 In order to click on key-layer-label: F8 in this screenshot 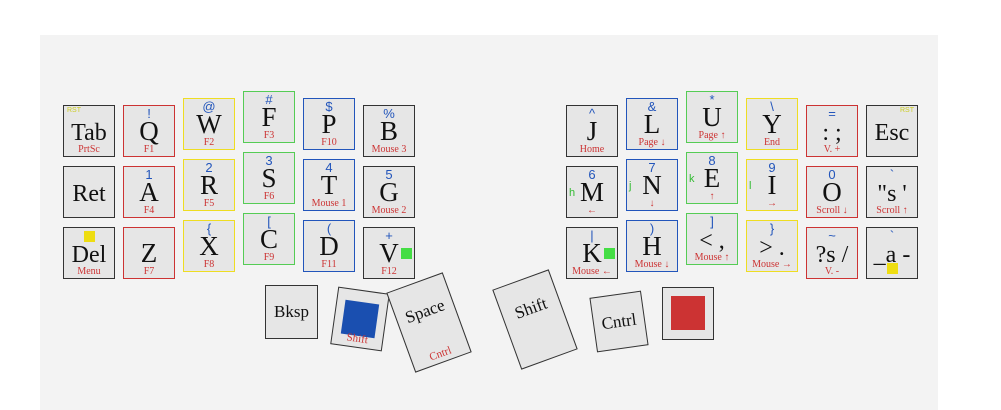, I will do `click(209, 264)`.